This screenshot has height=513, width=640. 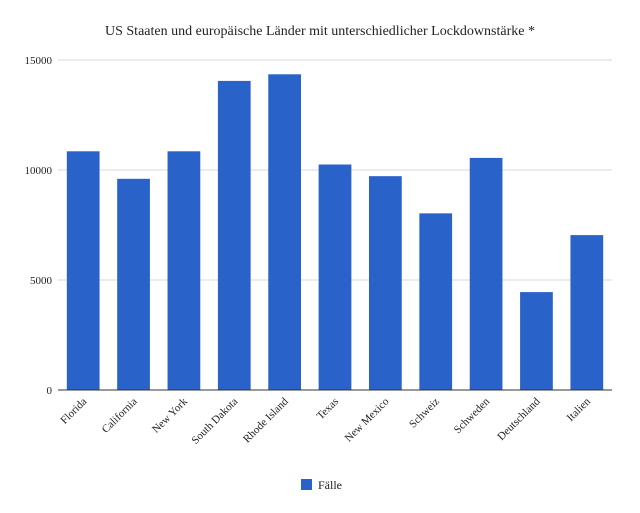 I want to click on x-tick-label: California, so click(x=120, y=416).